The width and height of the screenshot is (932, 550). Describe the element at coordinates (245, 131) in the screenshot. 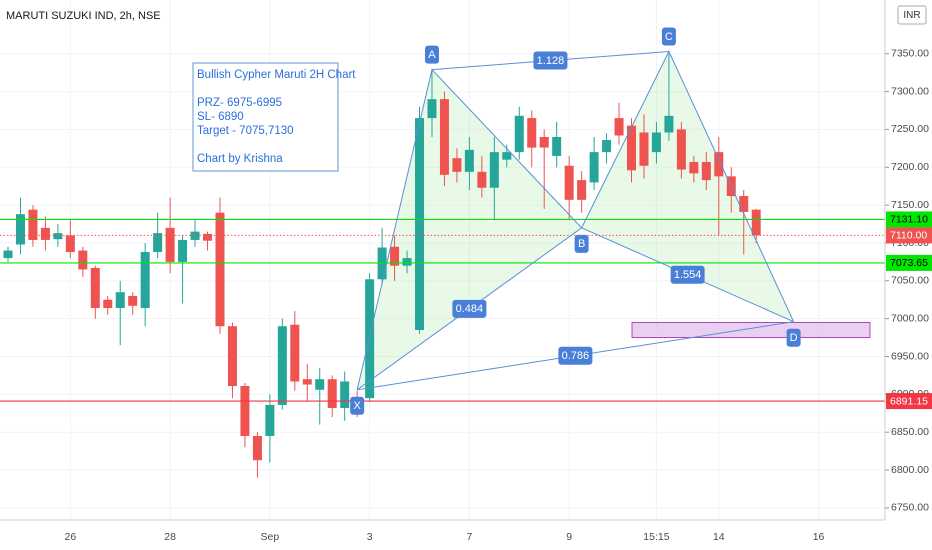

I see `note-line: Target - 7075,7130` at that location.